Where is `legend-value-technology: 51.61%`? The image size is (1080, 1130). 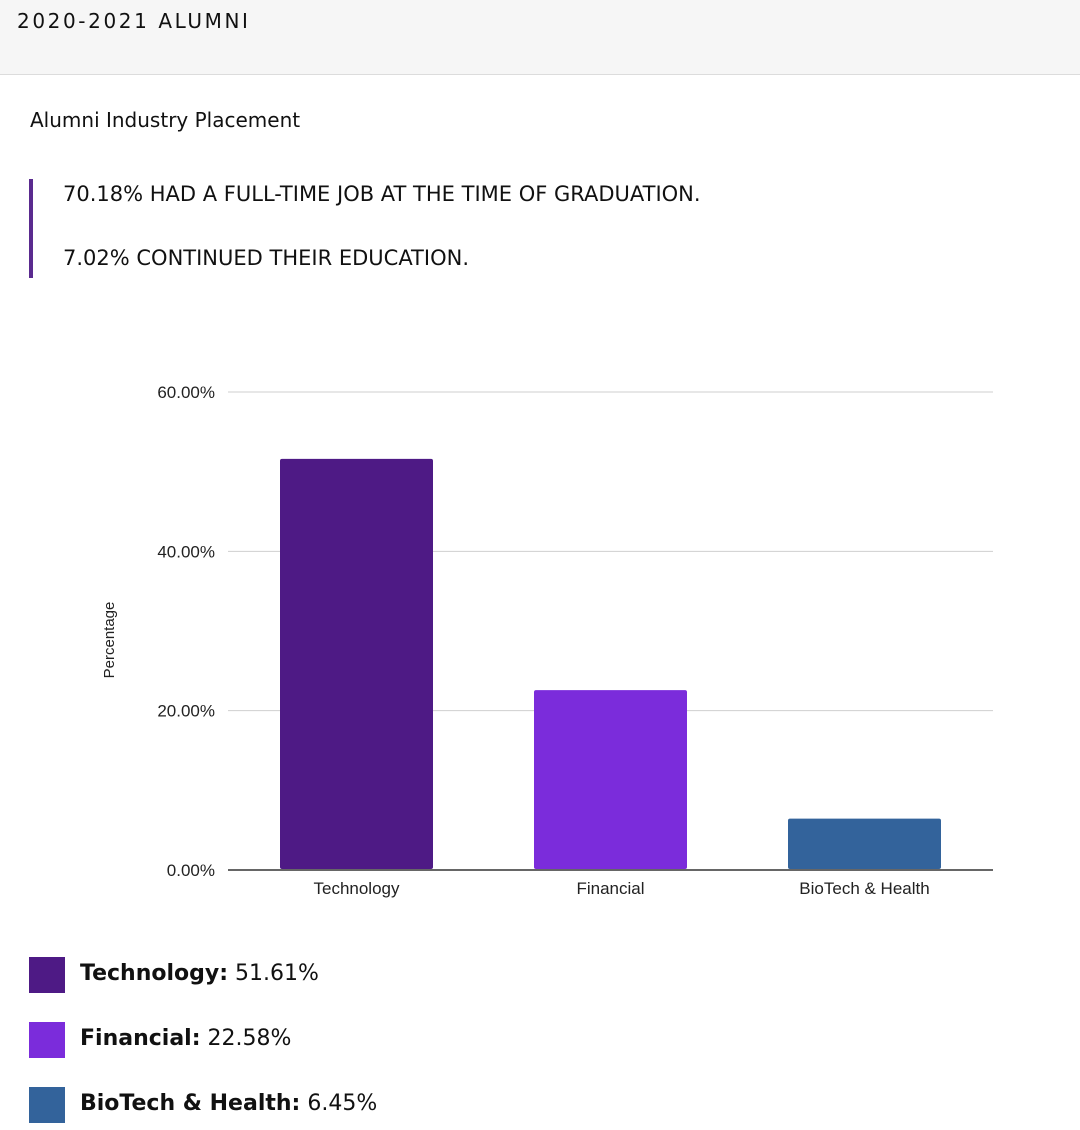
legend-value-technology: 51.61% is located at coordinates (277, 973).